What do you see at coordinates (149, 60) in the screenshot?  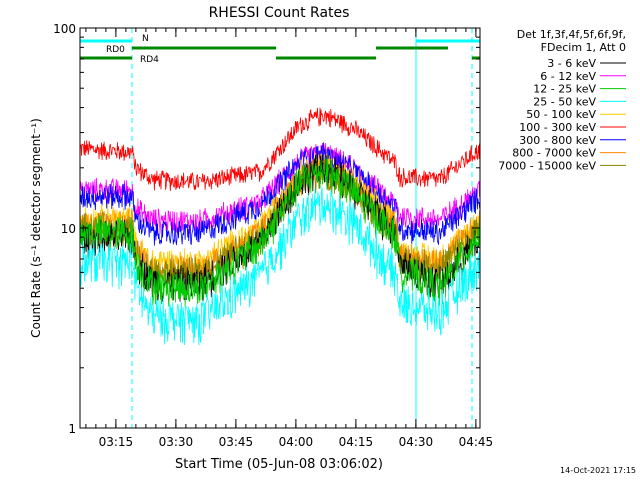 I see `flag-label-rd4: RD4` at bounding box center [149, 60].